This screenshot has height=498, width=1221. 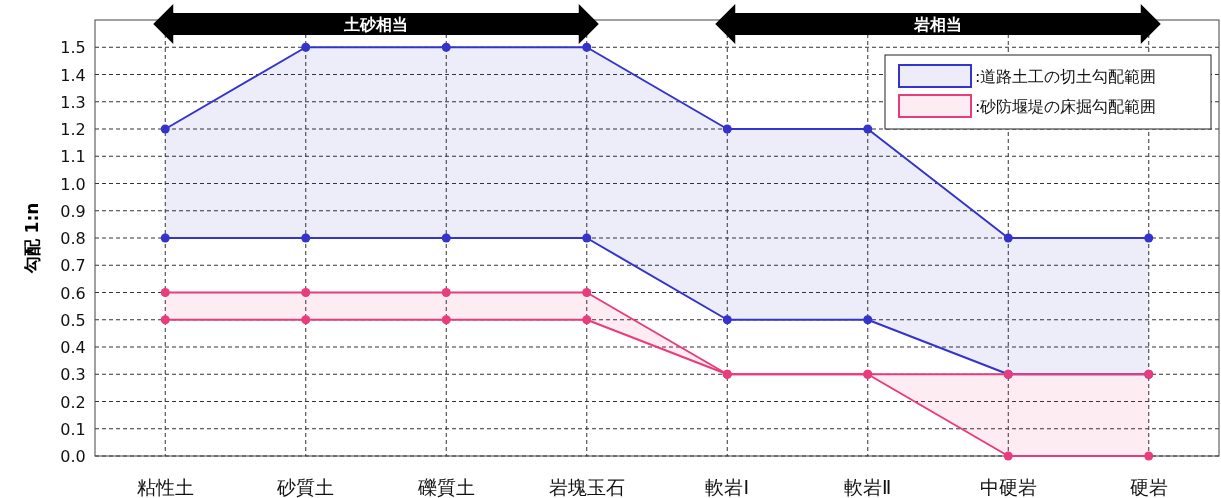 What do you see at coordinates (73, 102) in the screenshot?
I see `y-tick-label: 1.3` at bounding box center [73, 102].